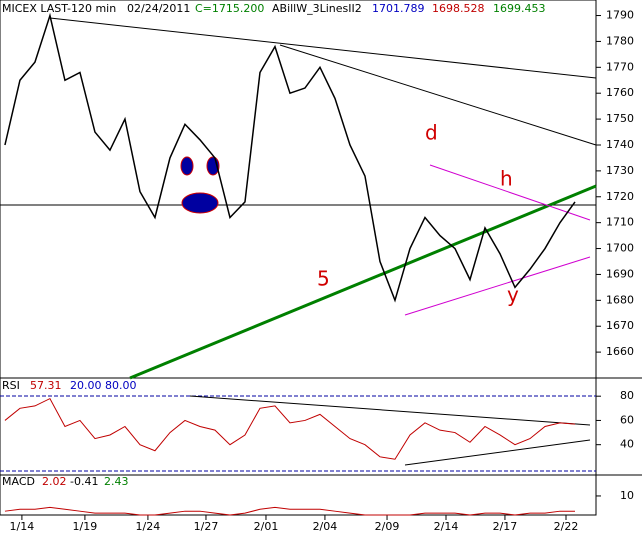 The height and width of the screenshot is (541, 642). Describe the element at coordinates (620, 248) in the screenshot. I see `y-tick-label: 1700` at that location.